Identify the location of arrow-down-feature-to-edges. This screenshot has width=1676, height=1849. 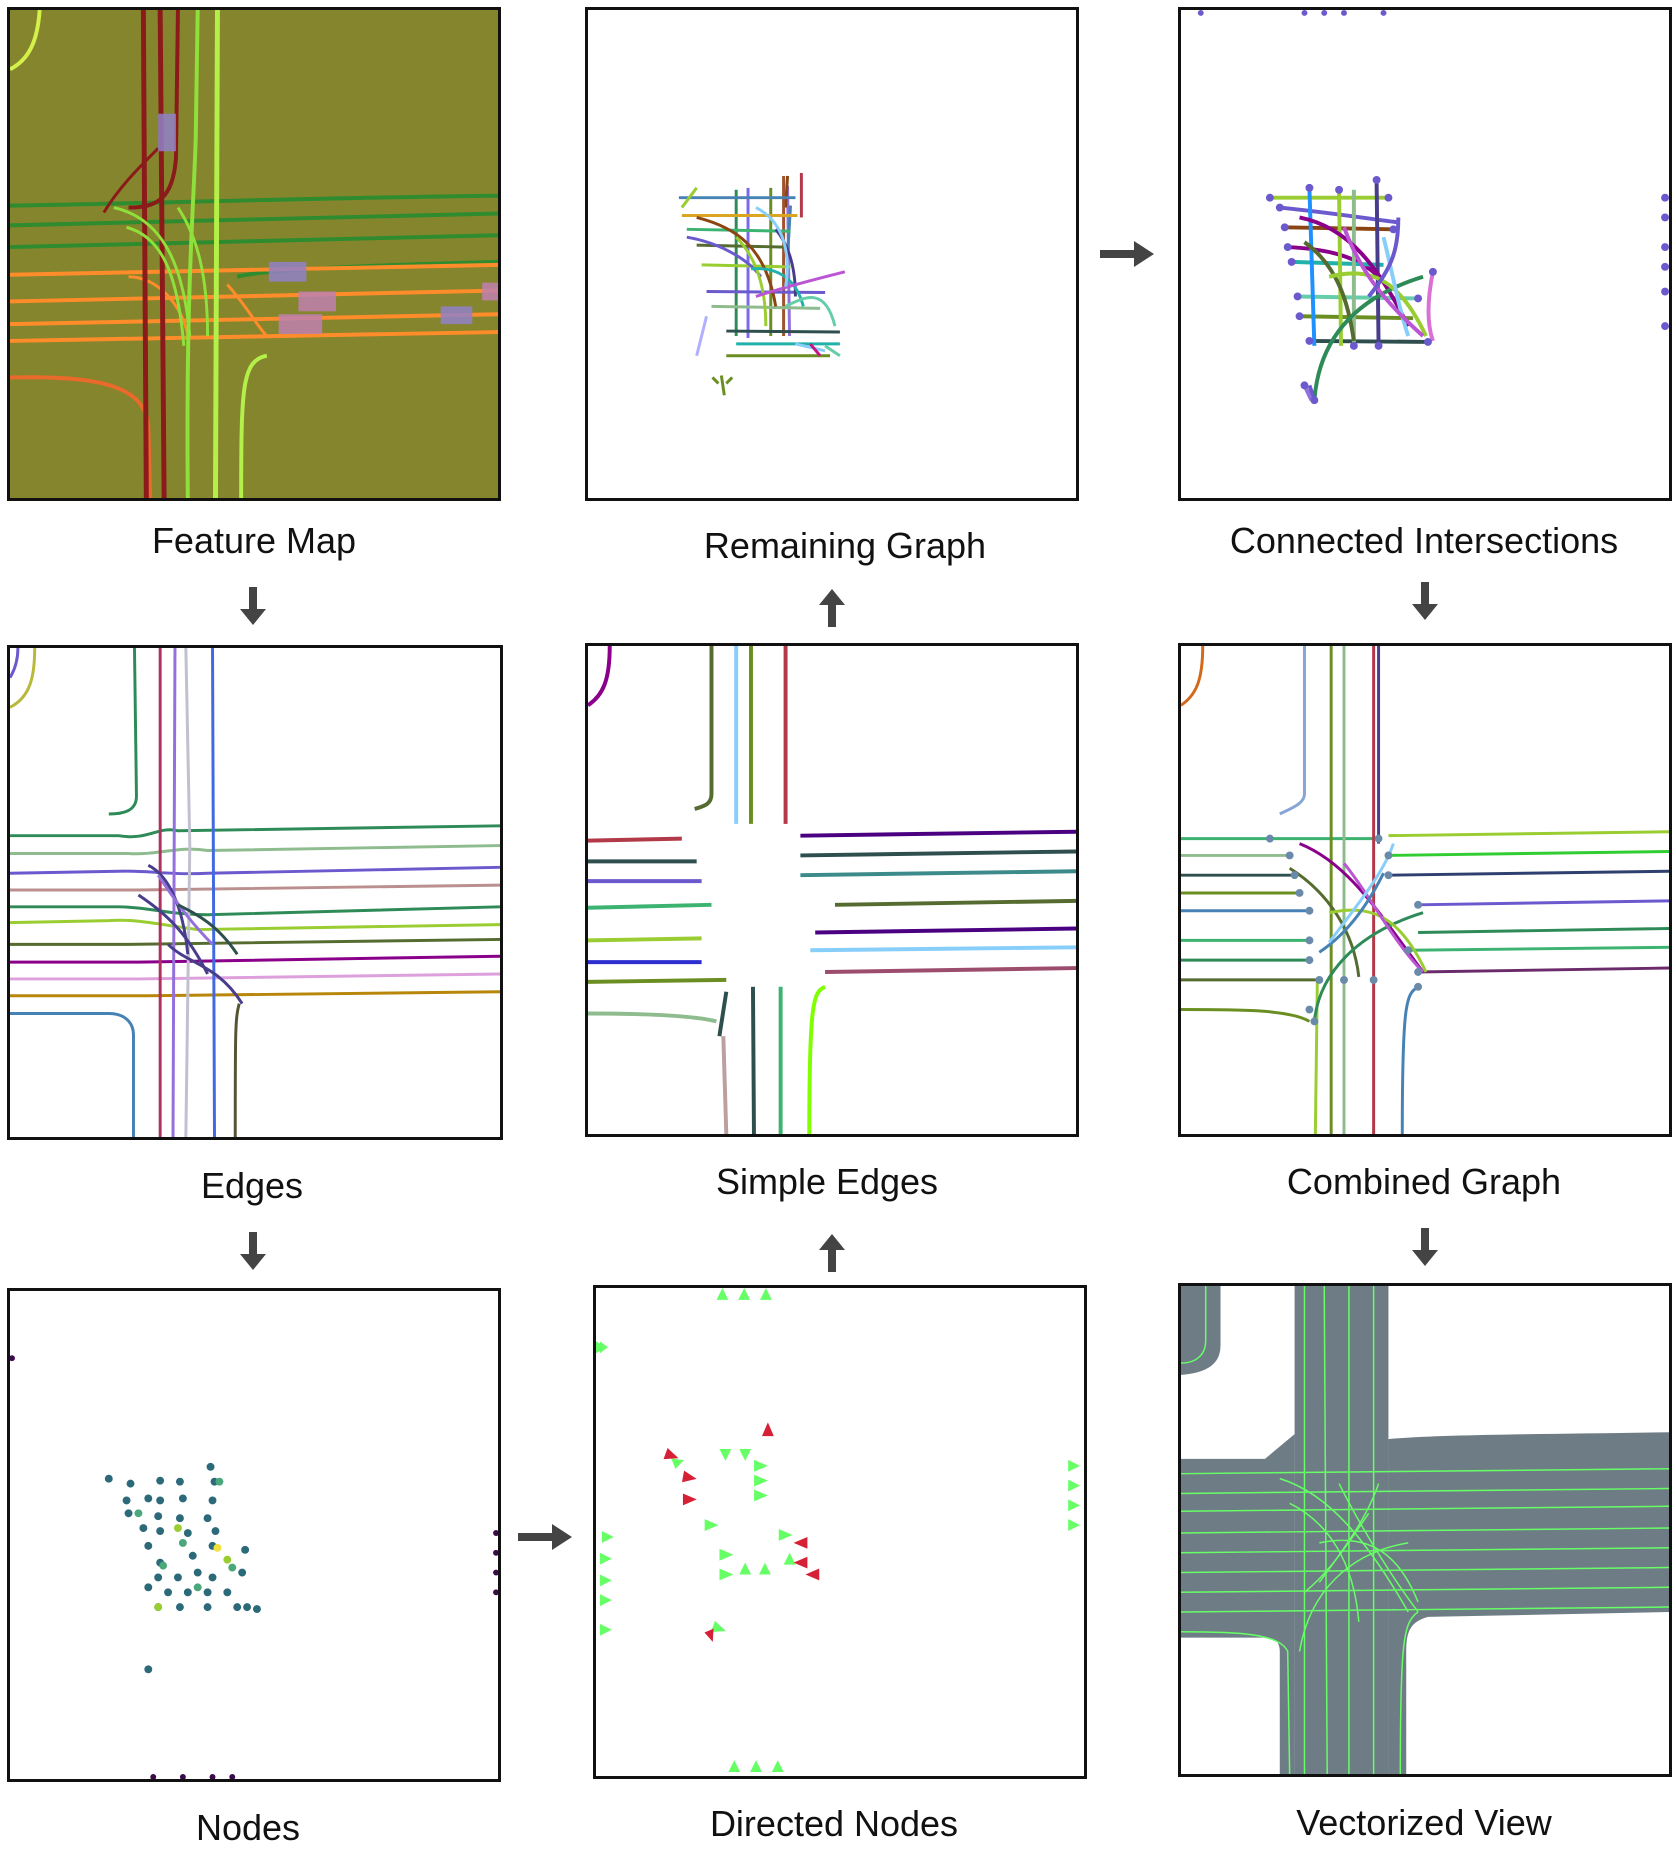
(253, 606).